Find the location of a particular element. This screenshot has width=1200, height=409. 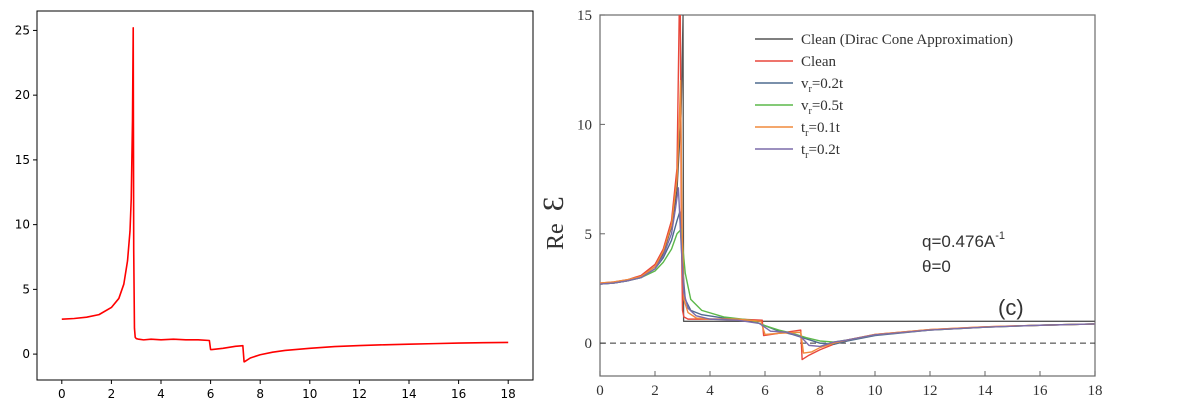

right-x-tick-label: 8 is located at coordinates (820, 391).